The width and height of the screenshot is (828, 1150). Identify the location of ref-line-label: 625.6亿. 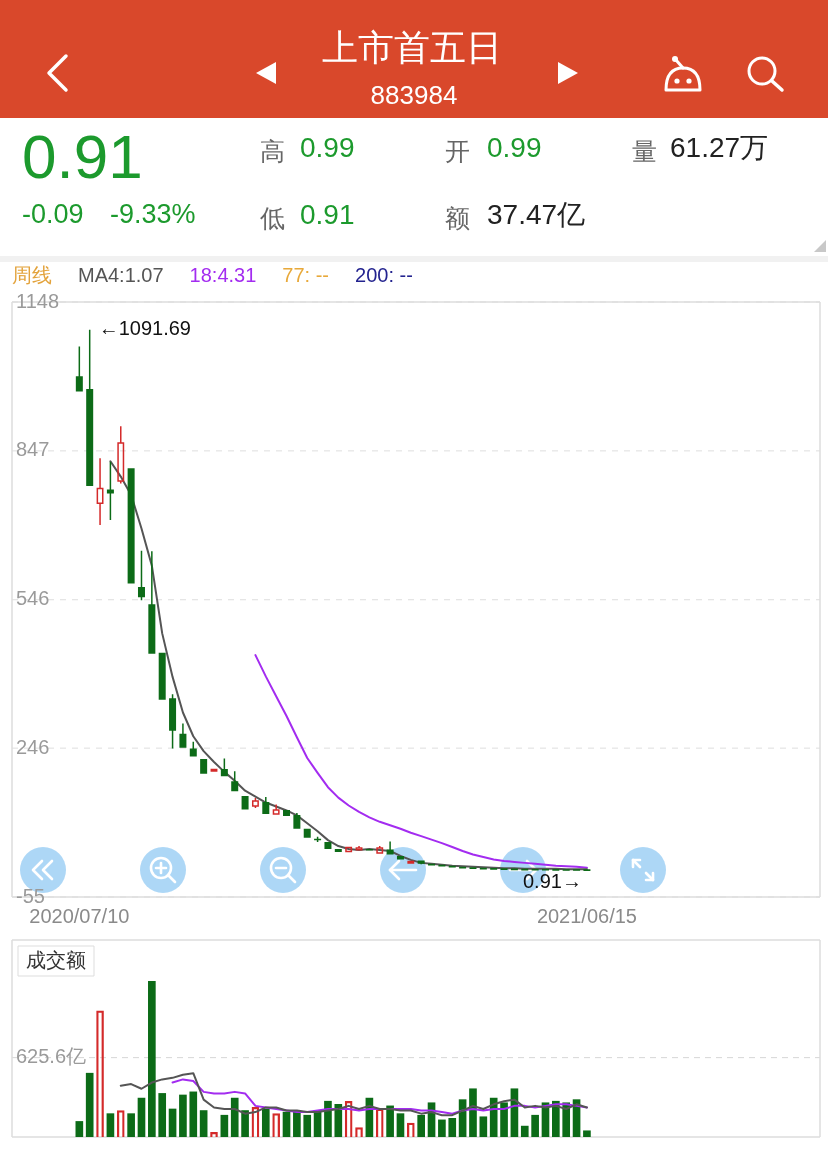
(51, 1056).